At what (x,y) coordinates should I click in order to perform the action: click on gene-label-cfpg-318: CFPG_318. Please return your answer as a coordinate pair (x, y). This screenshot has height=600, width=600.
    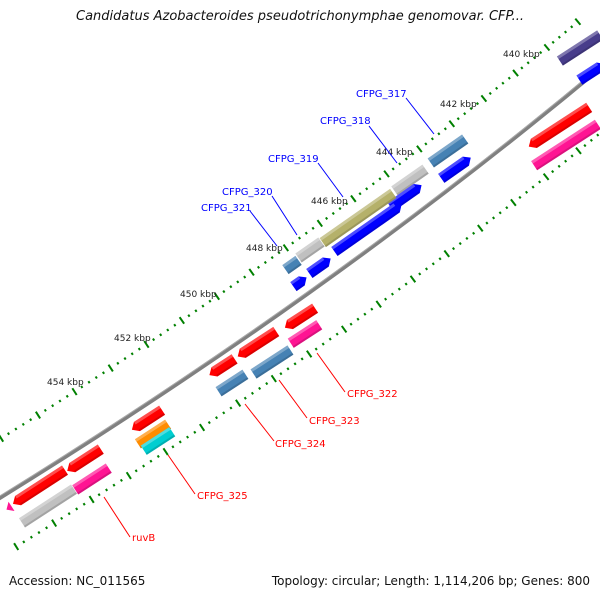
    Looking at the image, I should click on (345, 121).